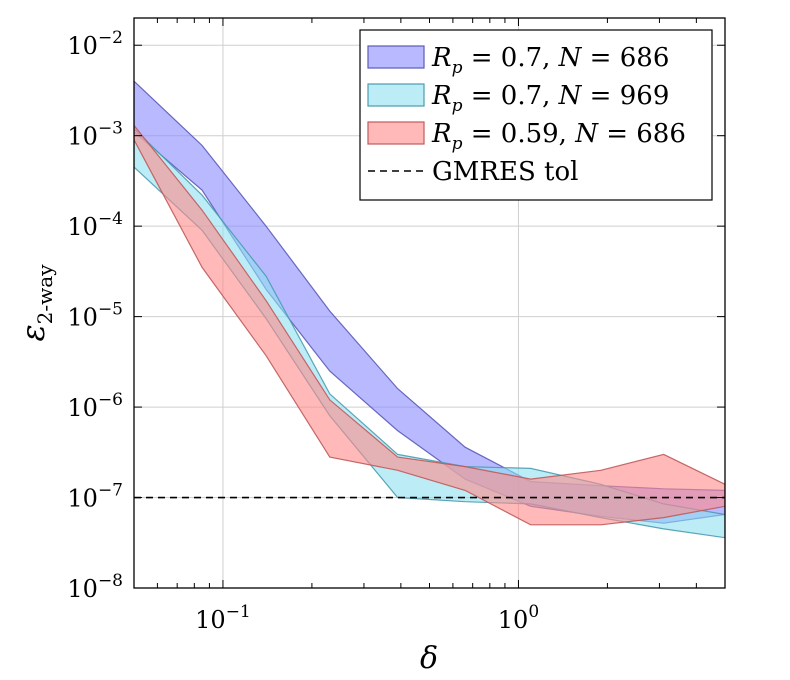 This screenshot has height=680, width=790. Describe the element at coordinates (518, 134) in the screenshot. I see `legend-label-part: = 0.59,` at that location.